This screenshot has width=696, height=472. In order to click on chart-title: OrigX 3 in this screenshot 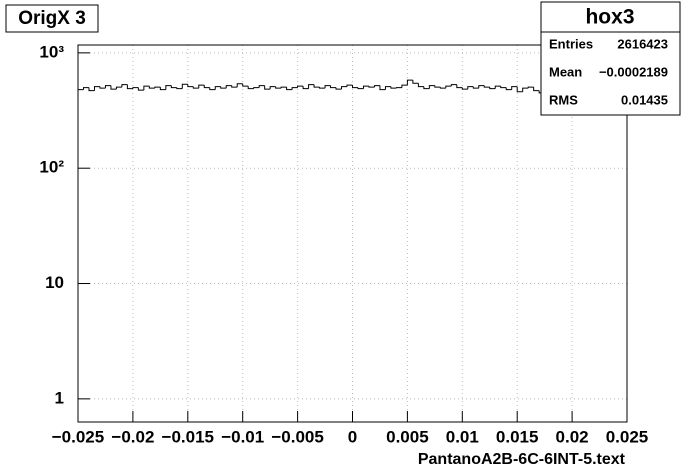, I will do `click(52, 18)`.